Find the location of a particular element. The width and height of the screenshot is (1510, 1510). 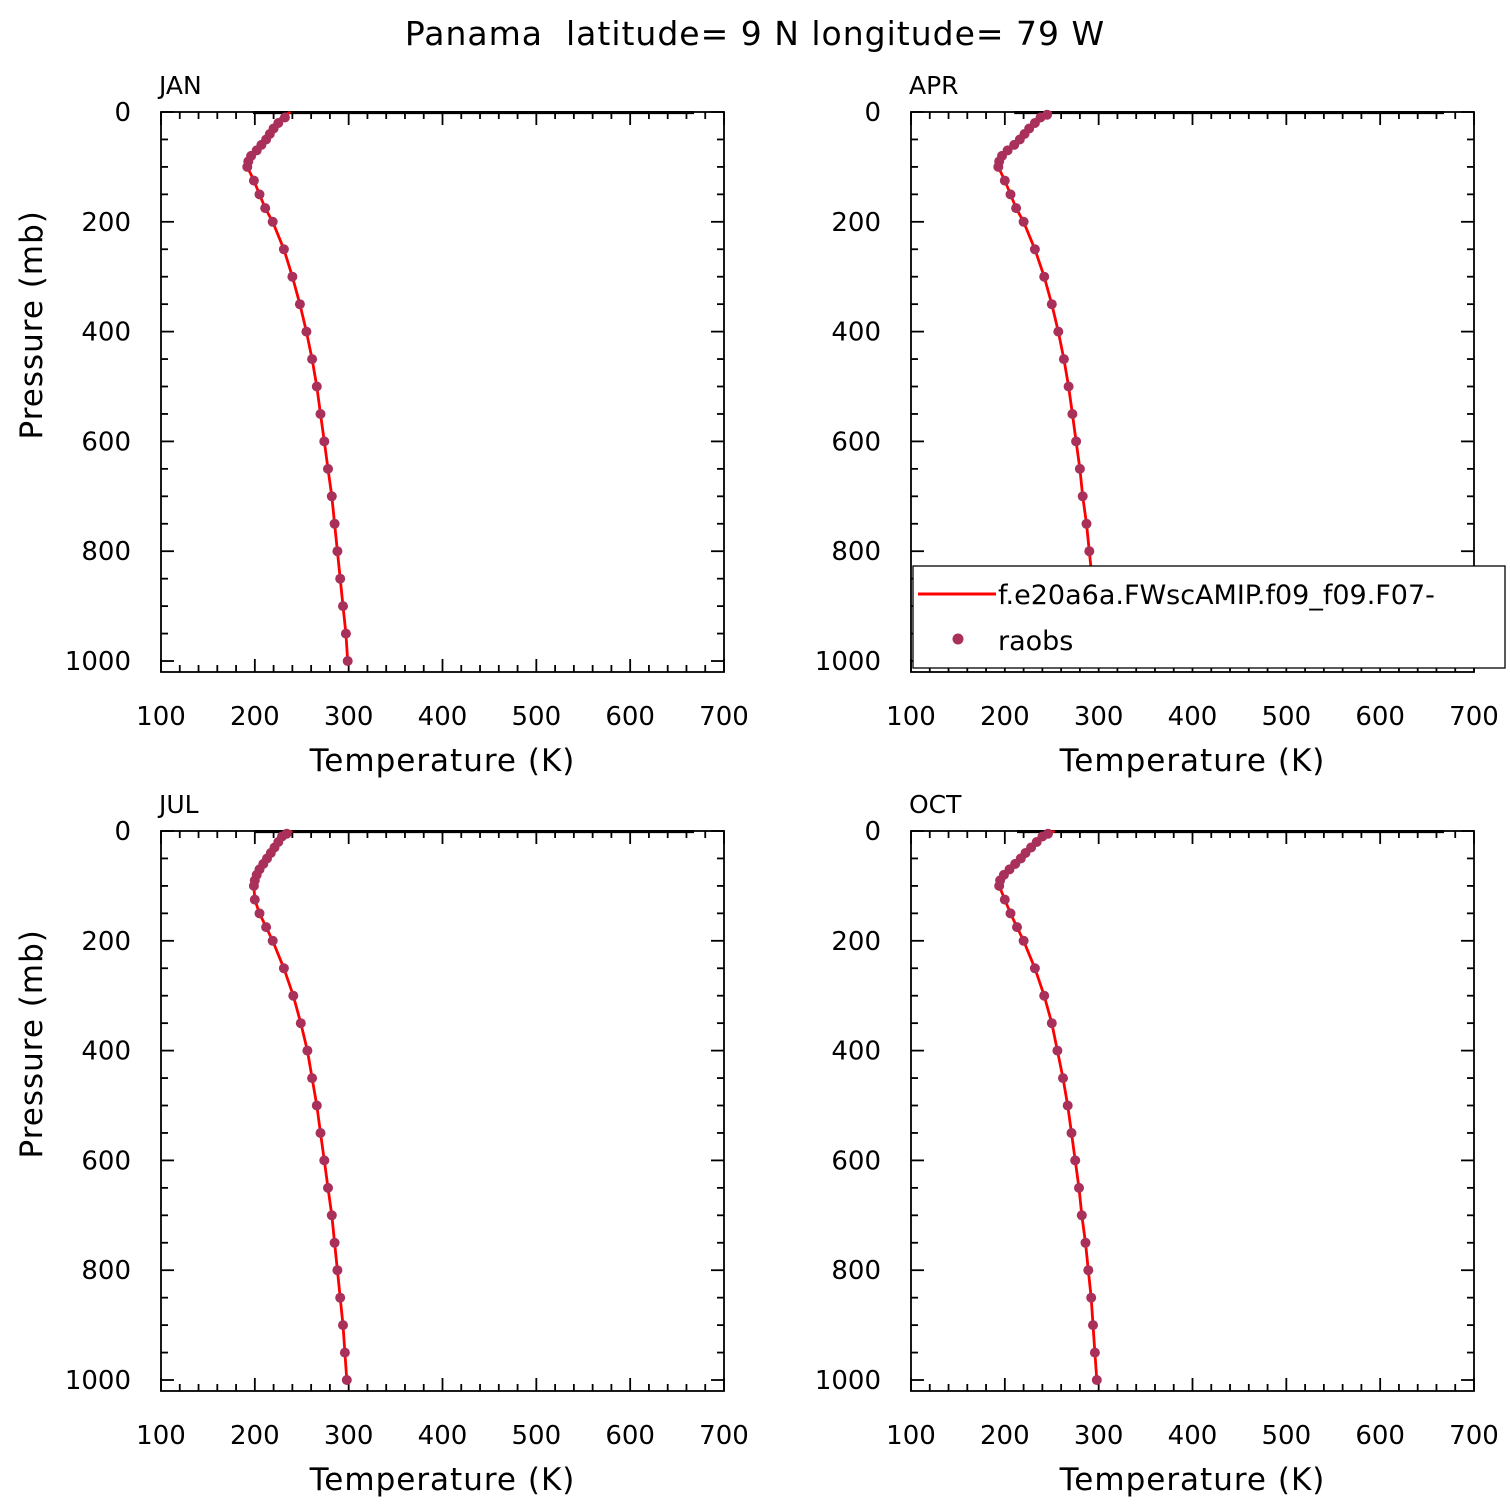

model-series-line is located at coordinates (300, 1105).